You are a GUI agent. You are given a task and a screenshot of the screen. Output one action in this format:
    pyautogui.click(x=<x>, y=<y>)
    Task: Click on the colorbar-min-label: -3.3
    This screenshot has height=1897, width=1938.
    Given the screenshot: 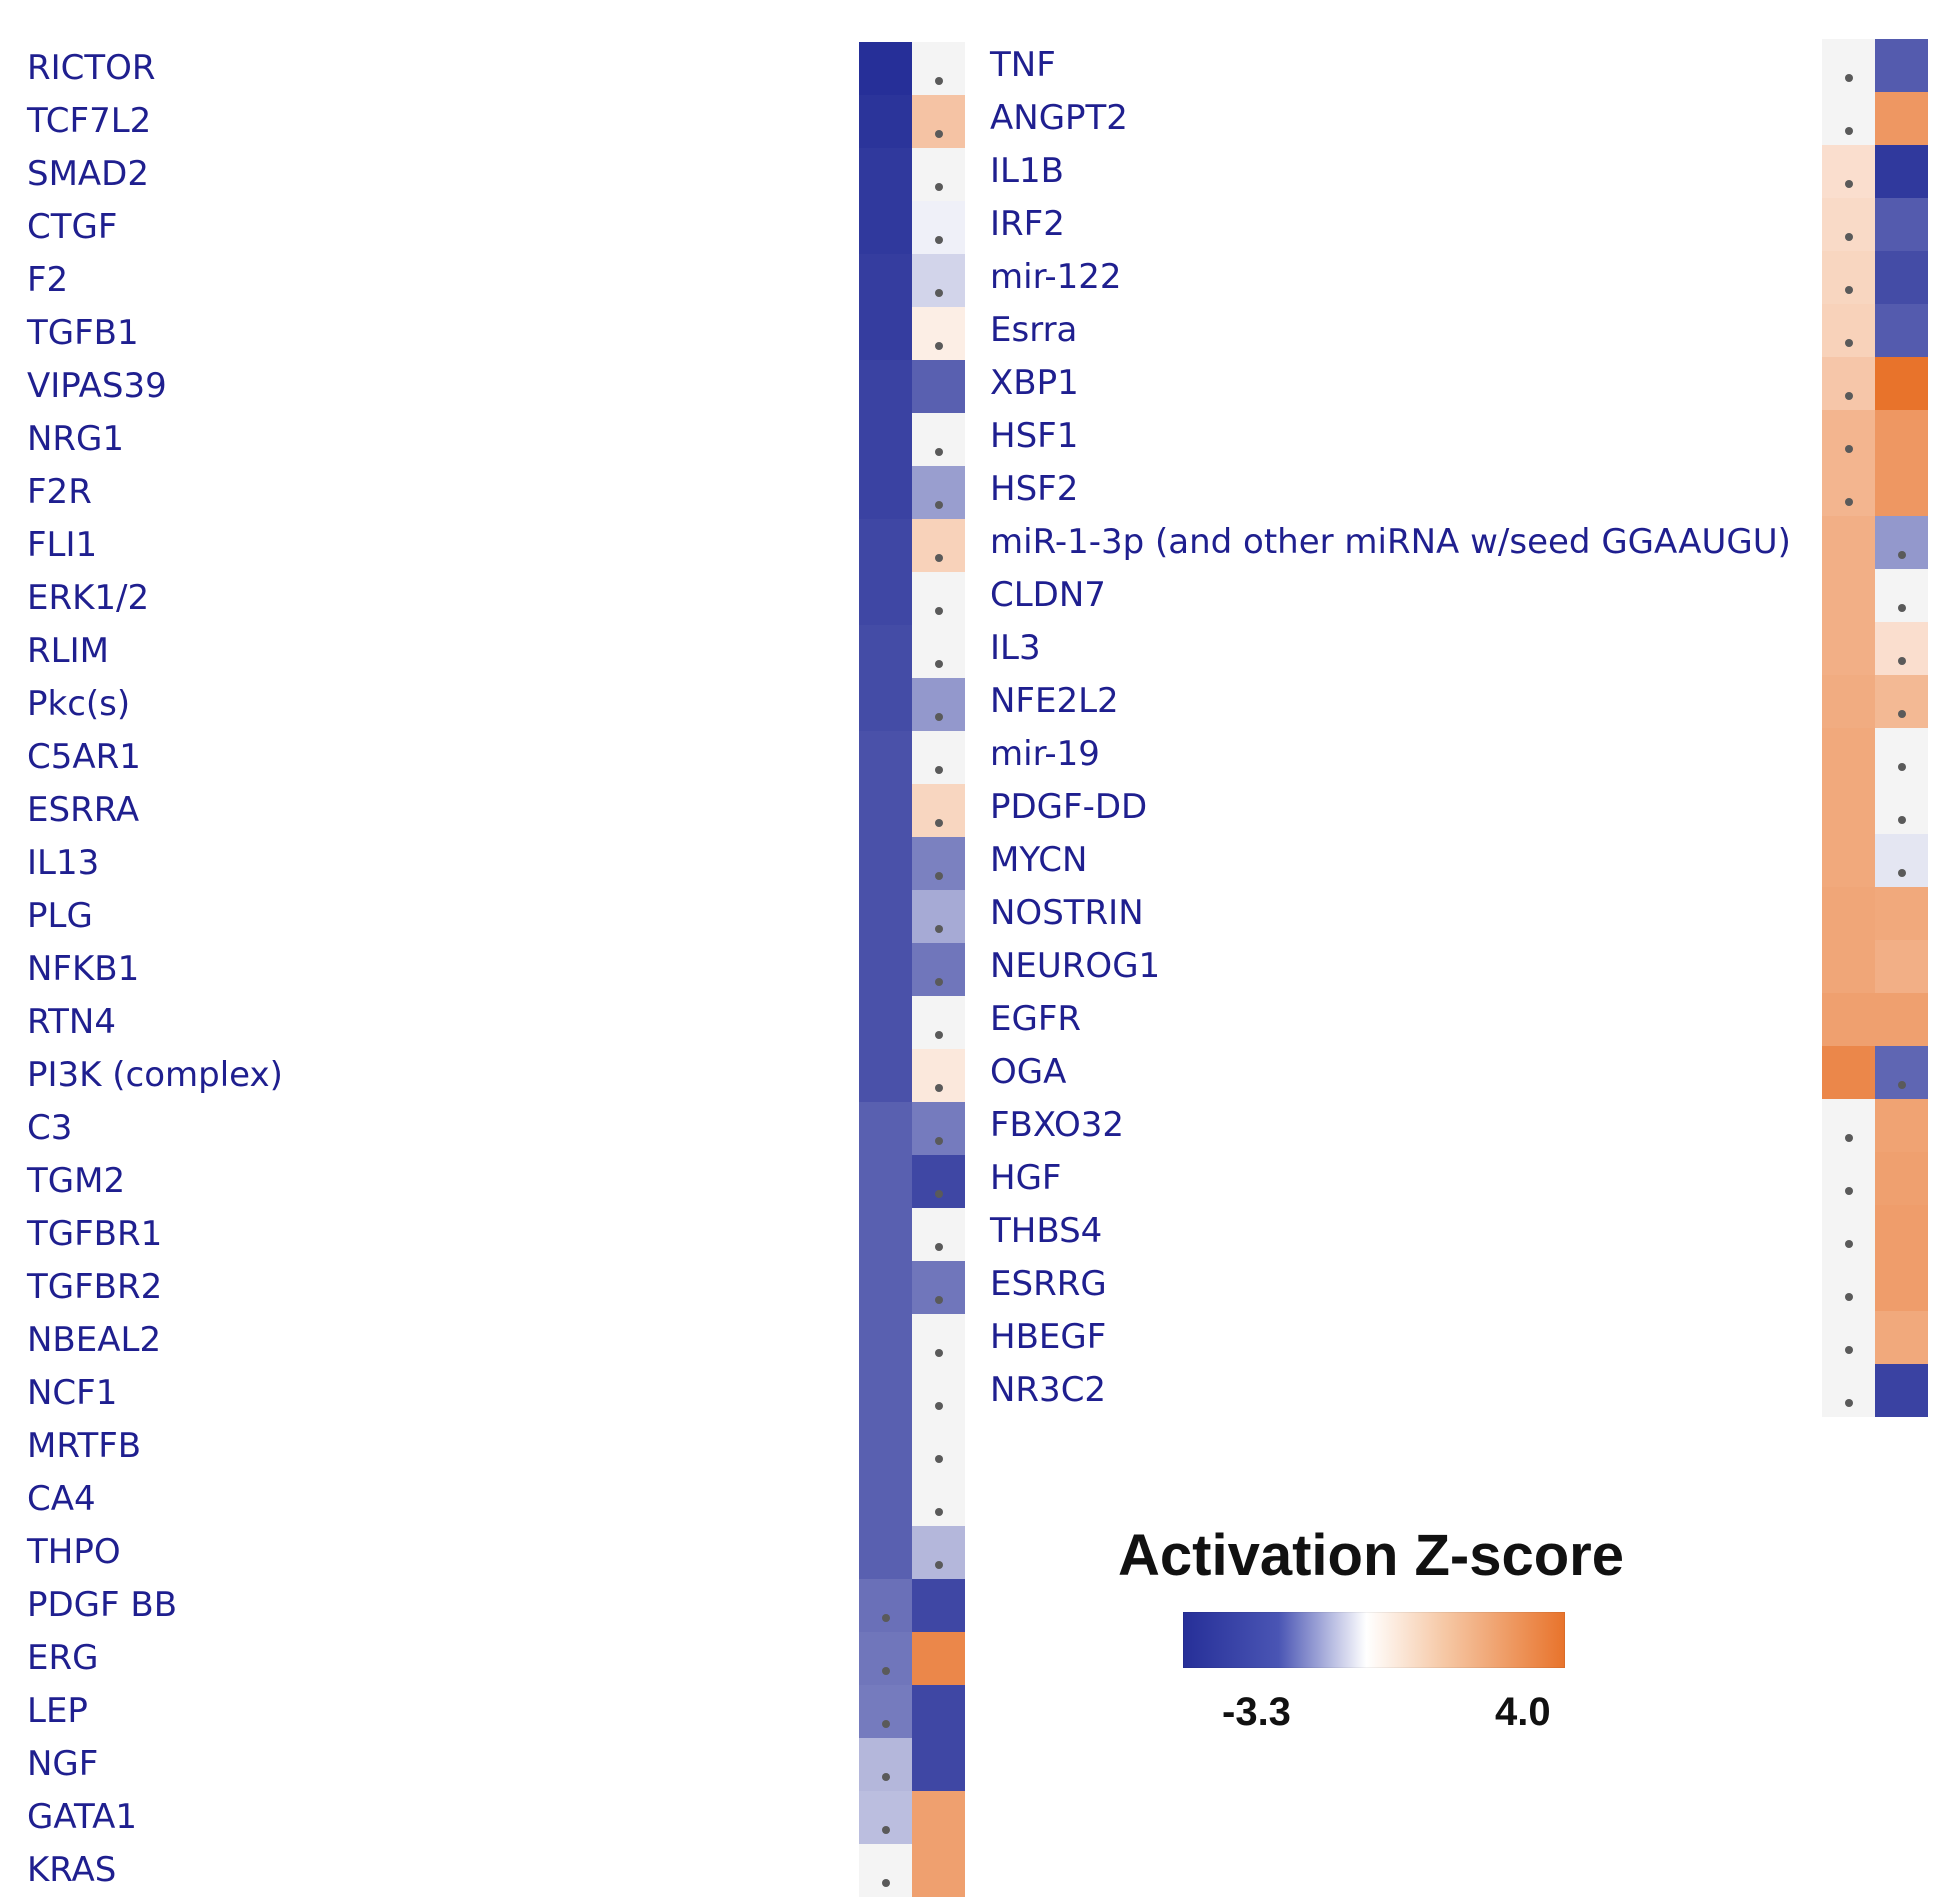 What is the action you would take?
    pyautogui.click(x=1256, y=1712)
    